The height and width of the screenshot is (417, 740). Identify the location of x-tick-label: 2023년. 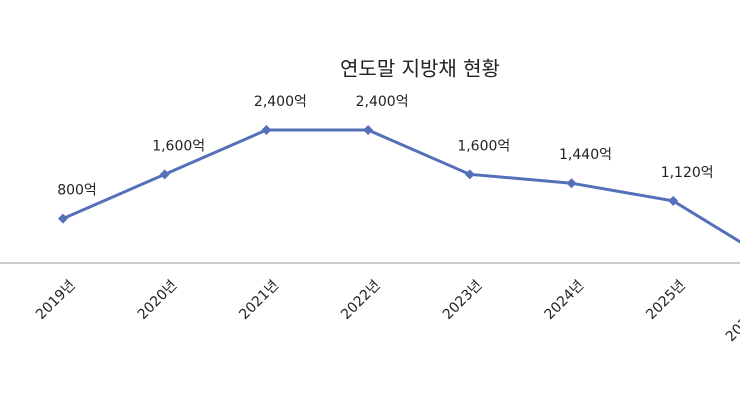
(463, 300).